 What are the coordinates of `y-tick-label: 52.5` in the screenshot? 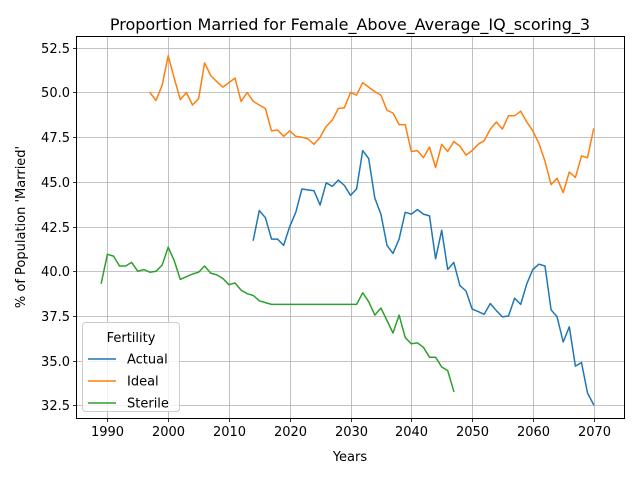 It's located at (55, 49).